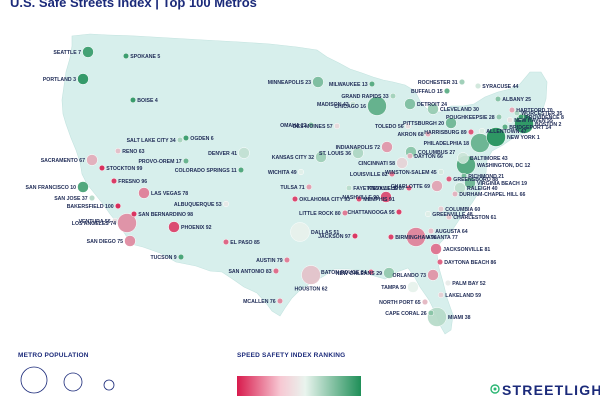  Describe the element at coordinates (406, 314) in the screenshot. I see `city-label-cape-coral: CAPE CORAL 26` at that location.